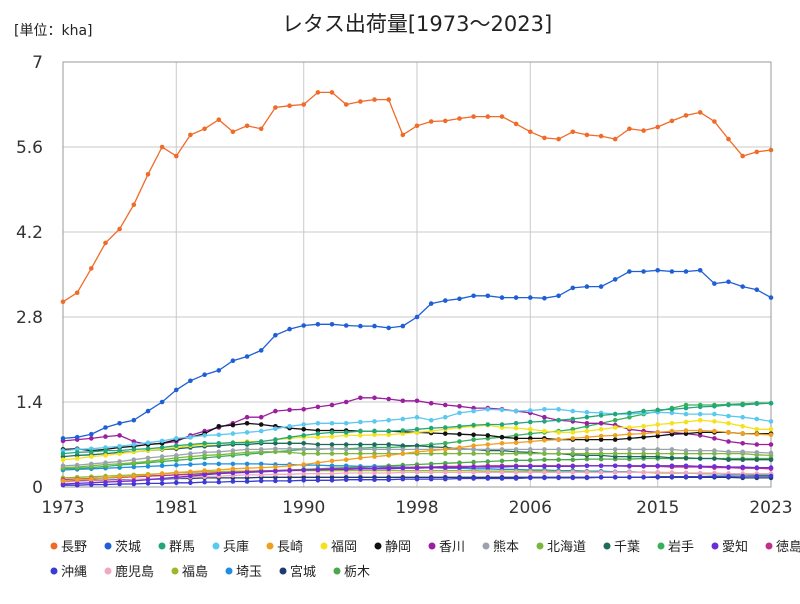 Image resolution: width=800 pixels, height=604 pixels. What do you see at coordinates (676, 547) in the screenshot?
I see `legend-item: 岩手` at bounding box center [676, 547].